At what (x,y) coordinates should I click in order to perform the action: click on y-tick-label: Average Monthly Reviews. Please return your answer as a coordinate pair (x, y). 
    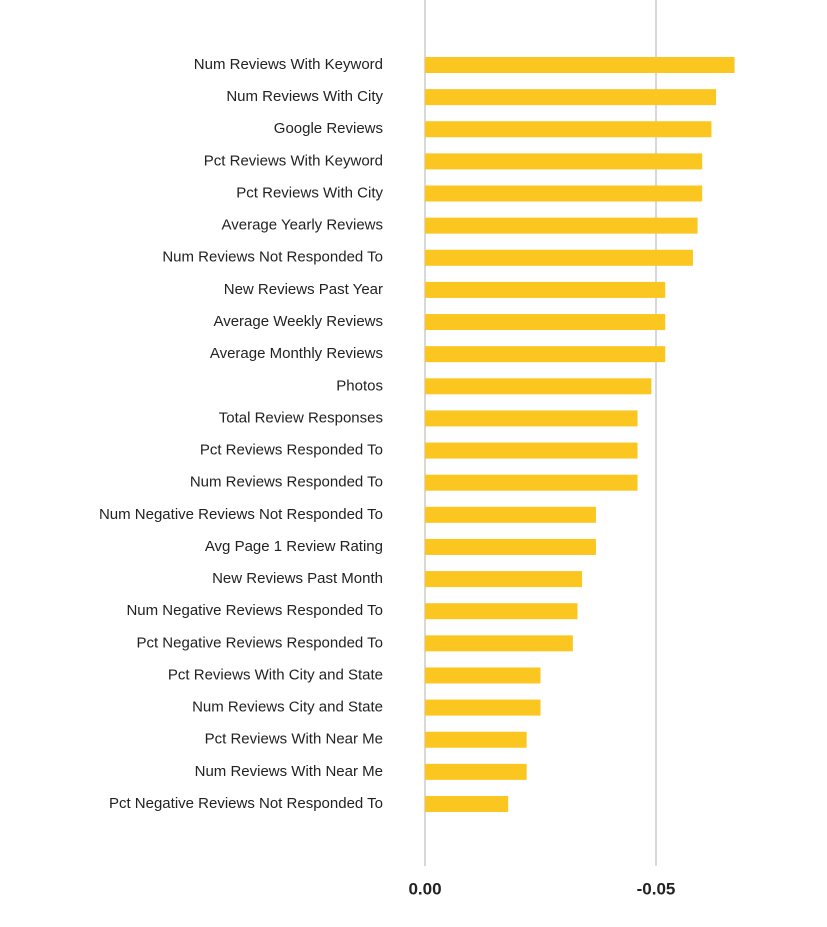
    Looking at the image, I should click on (296, 353).